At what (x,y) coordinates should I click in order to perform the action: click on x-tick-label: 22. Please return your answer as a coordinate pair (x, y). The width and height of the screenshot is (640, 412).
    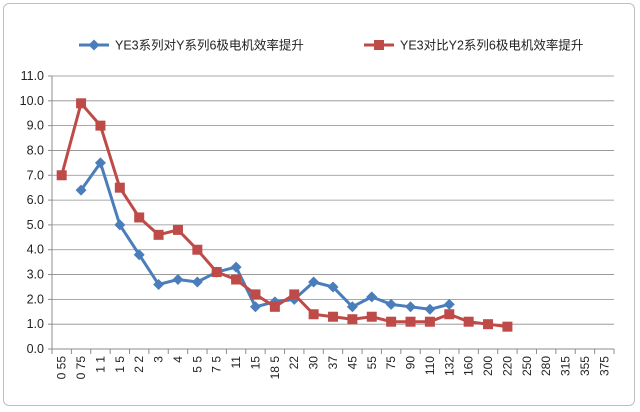
    Looking at the image, I should click on (294, 363).